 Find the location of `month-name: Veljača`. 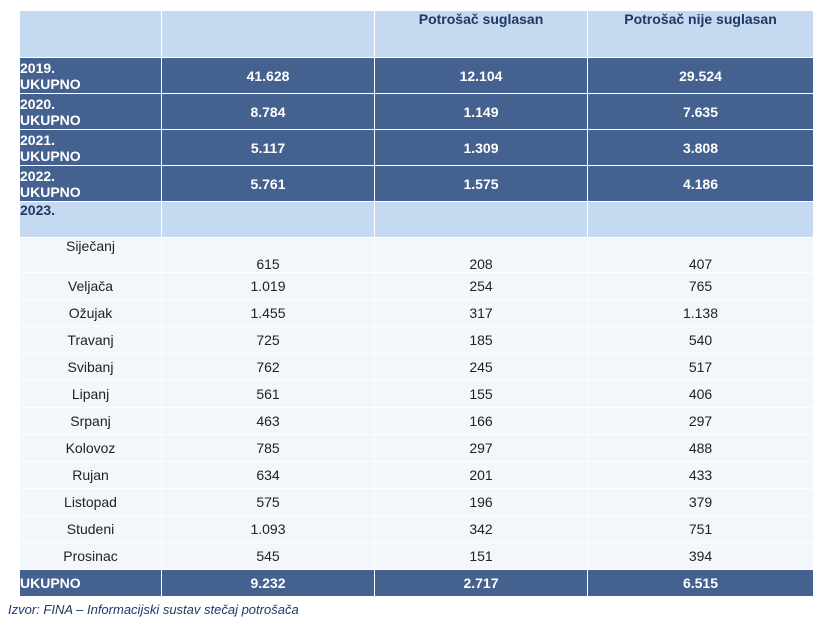

month-name: Veljača is located at coordinates (90, 286).